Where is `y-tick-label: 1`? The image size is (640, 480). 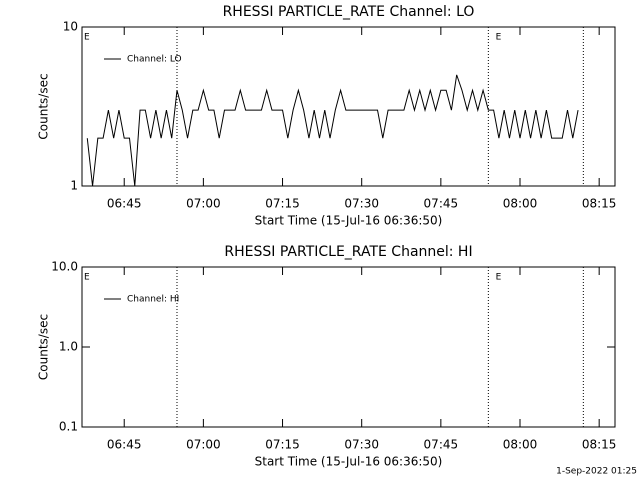
y-tick-label: 1 is located at coordinates (74, 186).